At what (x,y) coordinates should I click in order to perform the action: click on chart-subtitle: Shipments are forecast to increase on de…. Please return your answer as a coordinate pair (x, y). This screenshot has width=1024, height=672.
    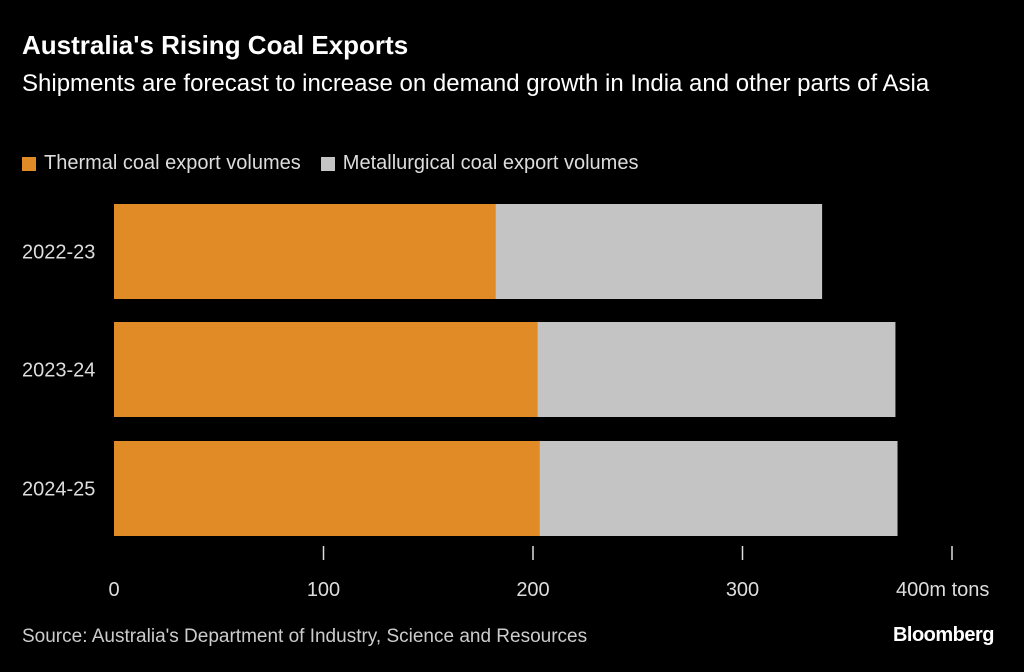
    Looking at the image, I should click on (476, 83).